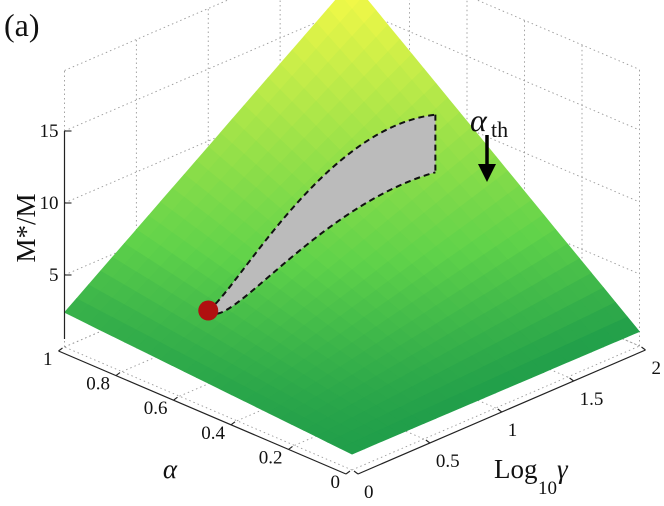  Describe the element at coordinates (563, 469) in the screenshot. I see `x-axis-label-symbol: γ` at that location.